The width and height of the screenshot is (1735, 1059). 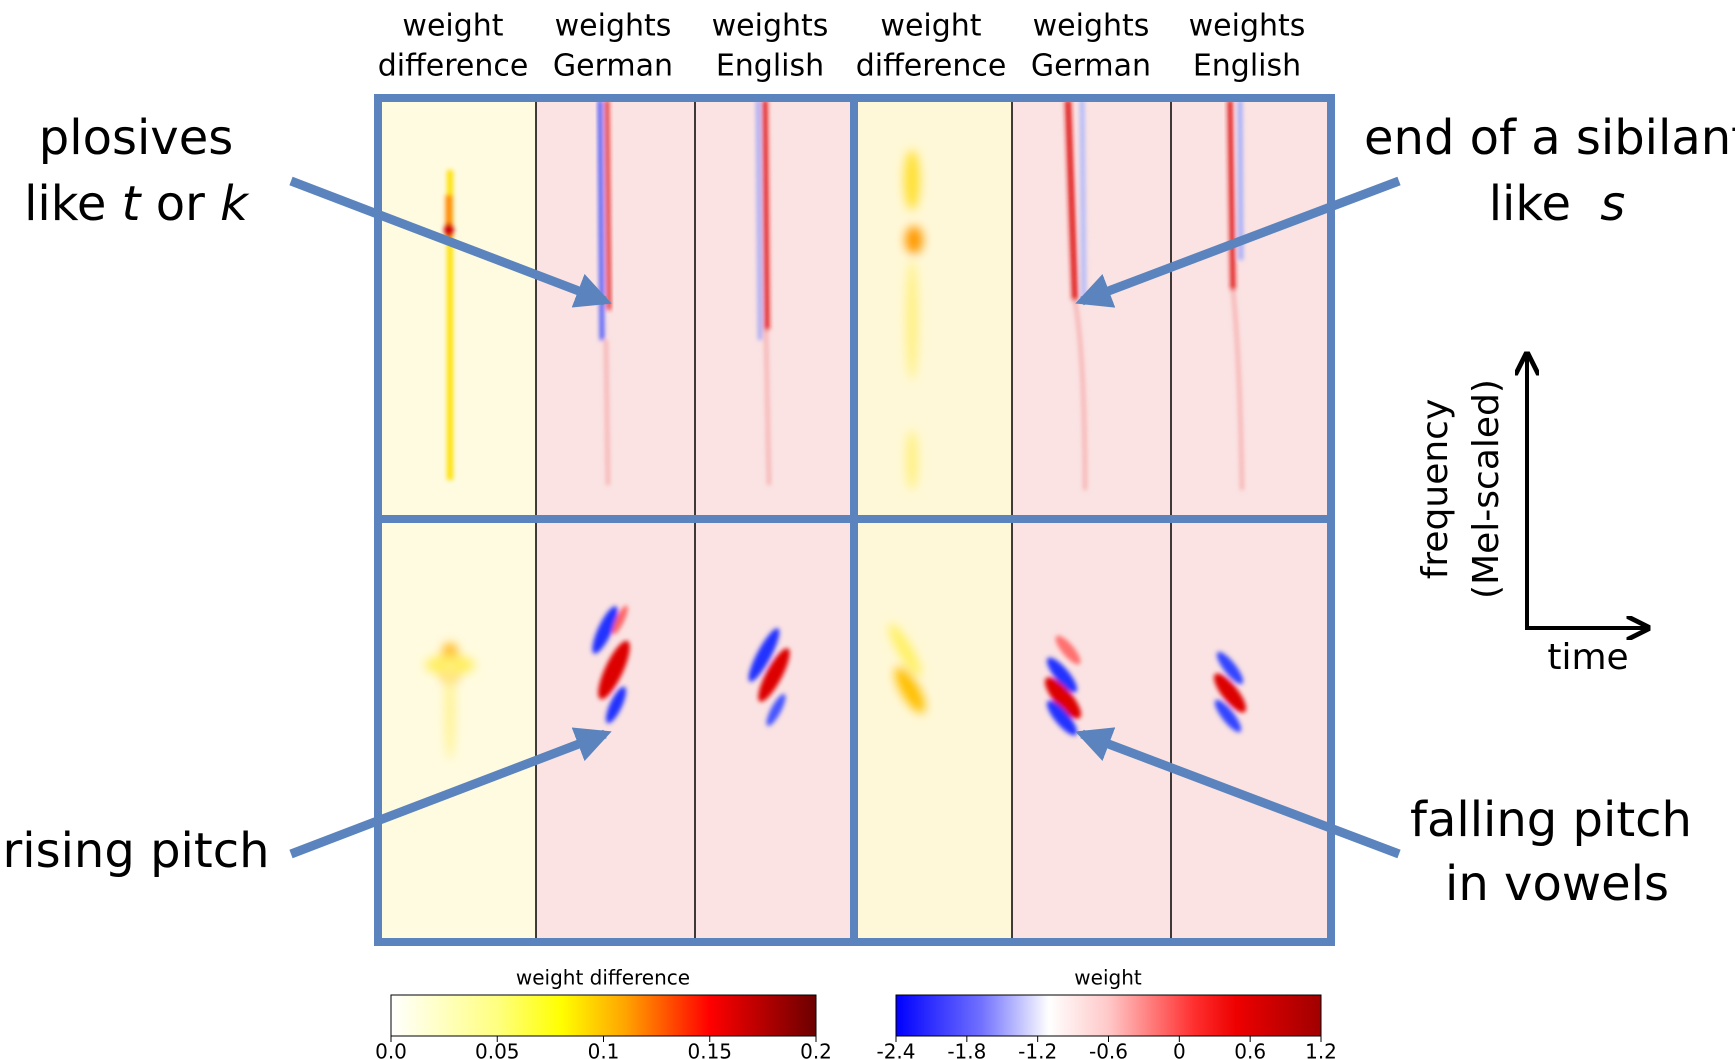 I want to click on x-axis-label: time, so click(x=1587, y=657).